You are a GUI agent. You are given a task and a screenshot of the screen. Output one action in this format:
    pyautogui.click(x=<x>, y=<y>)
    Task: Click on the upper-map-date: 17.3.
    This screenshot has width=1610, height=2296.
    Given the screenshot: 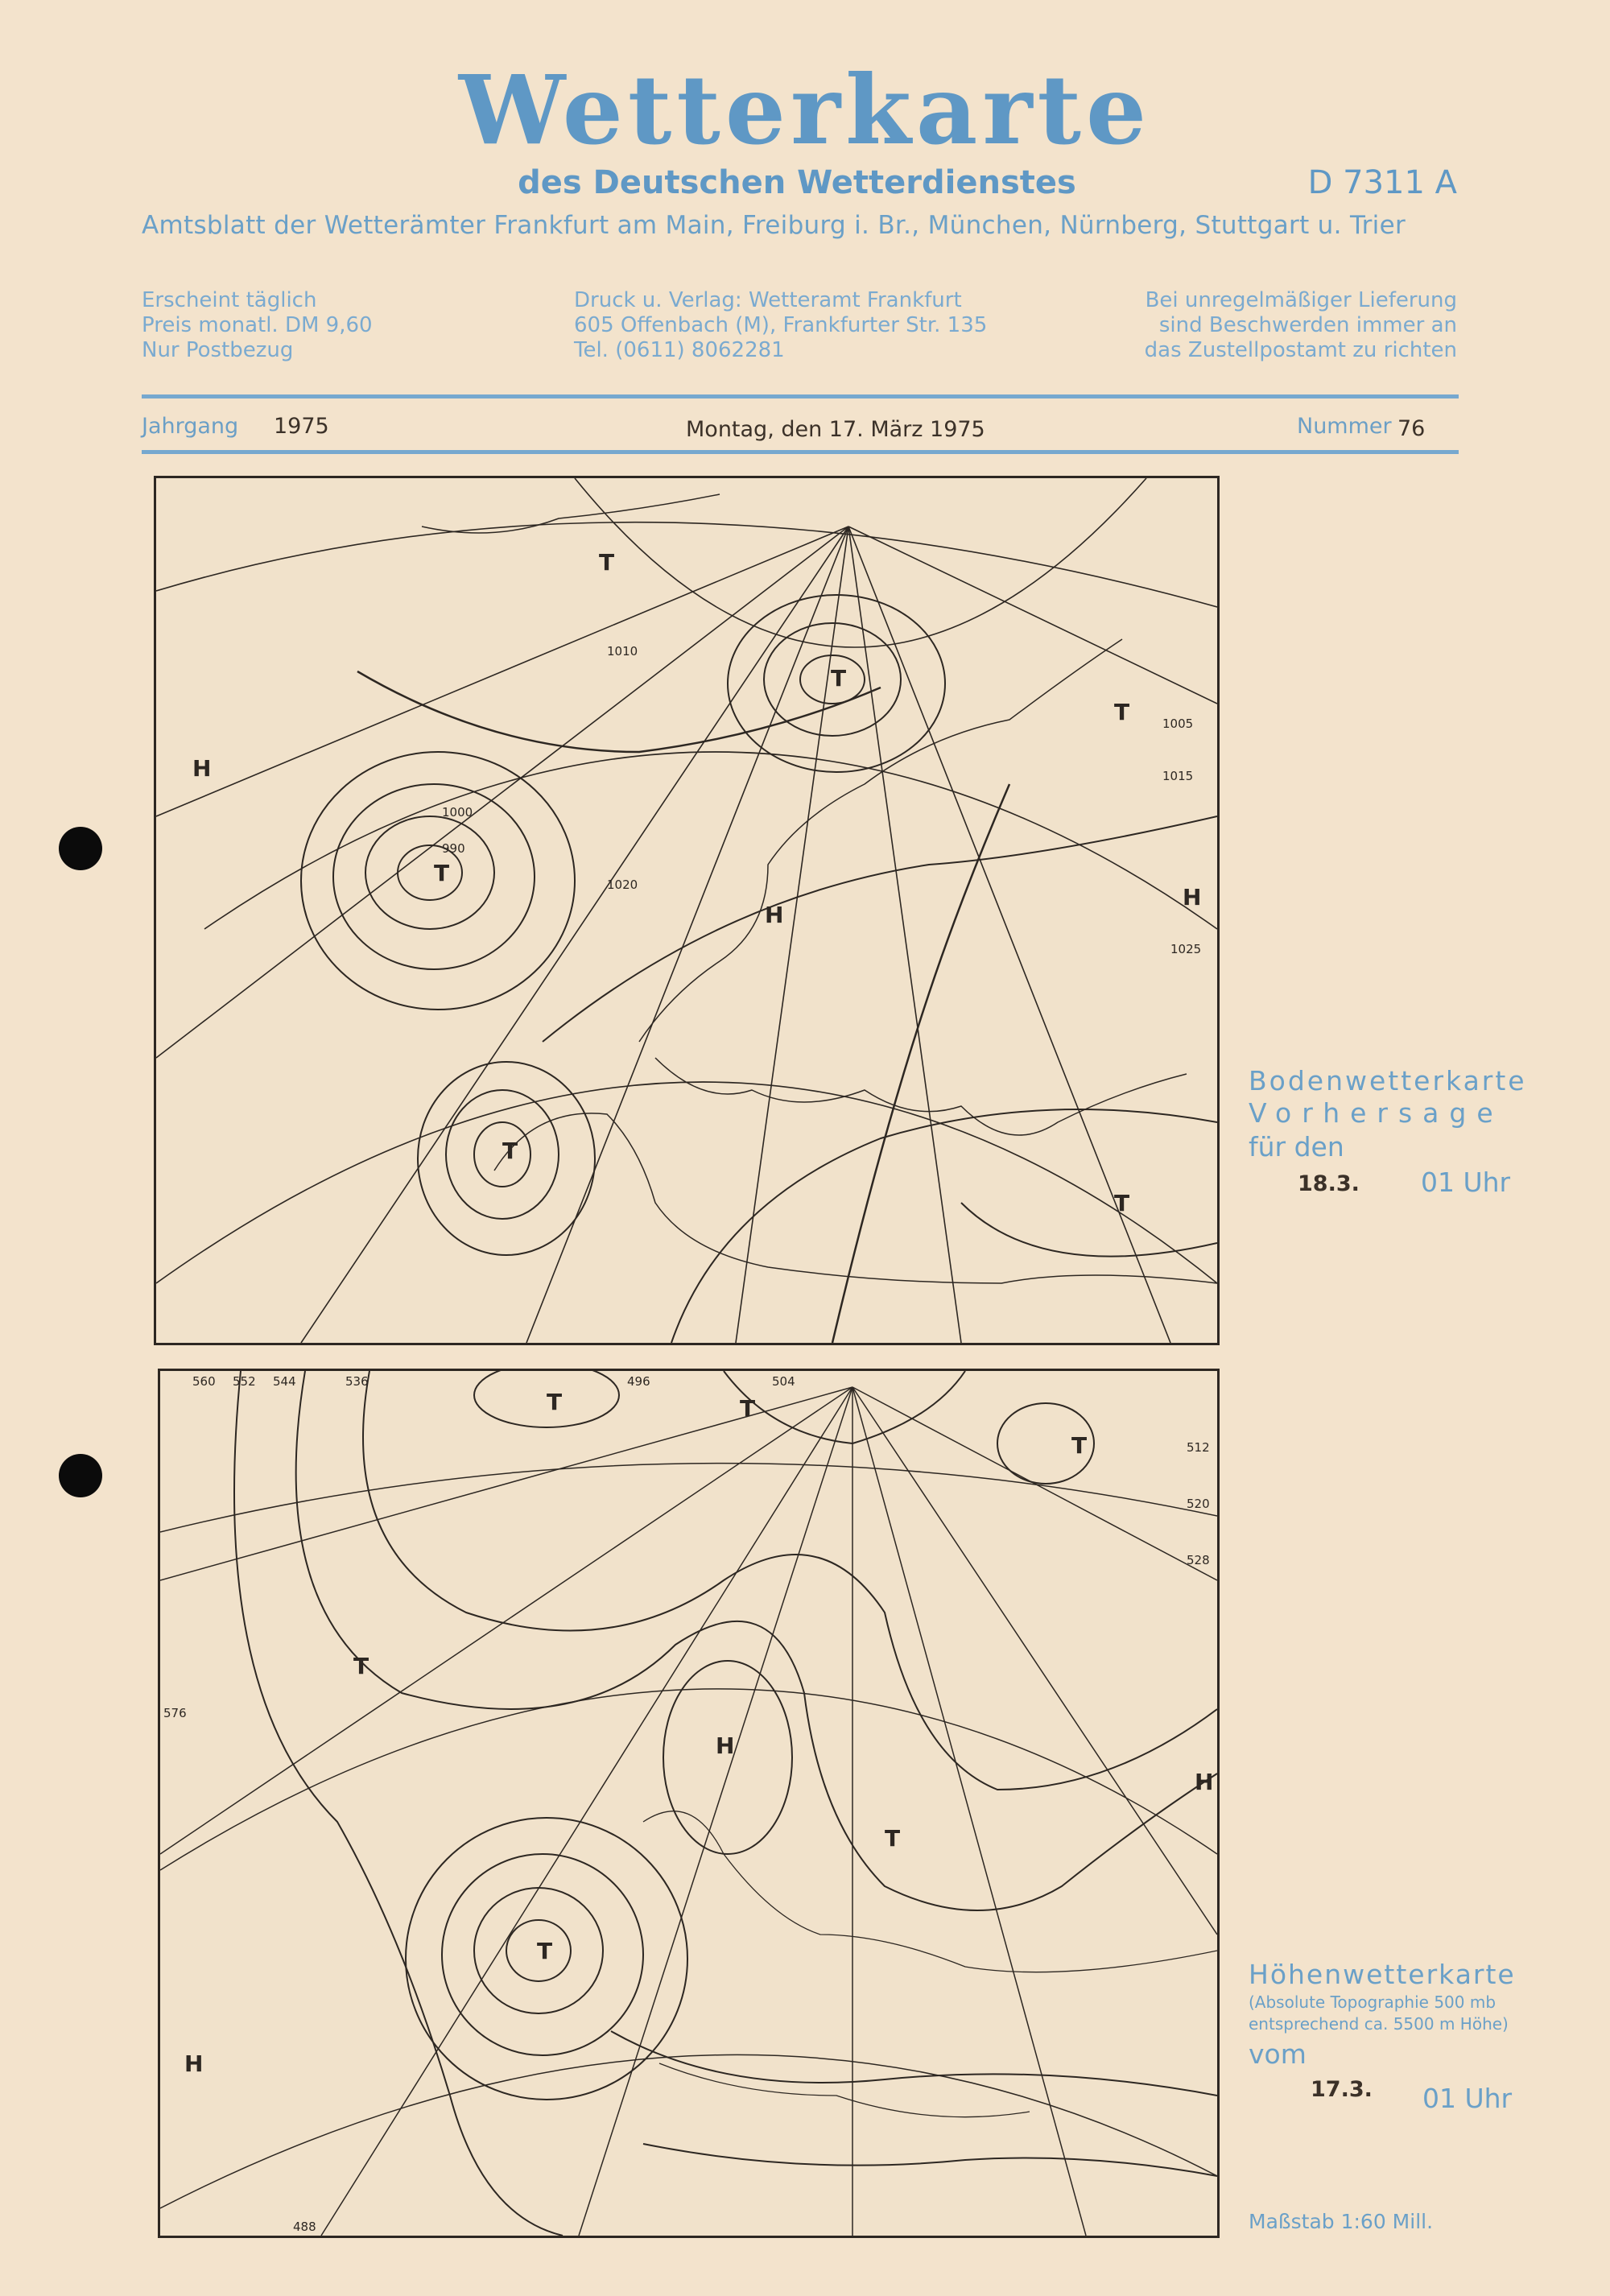 What is the action you would take?
    pyautogui.click(x=1342, y=2089)
    